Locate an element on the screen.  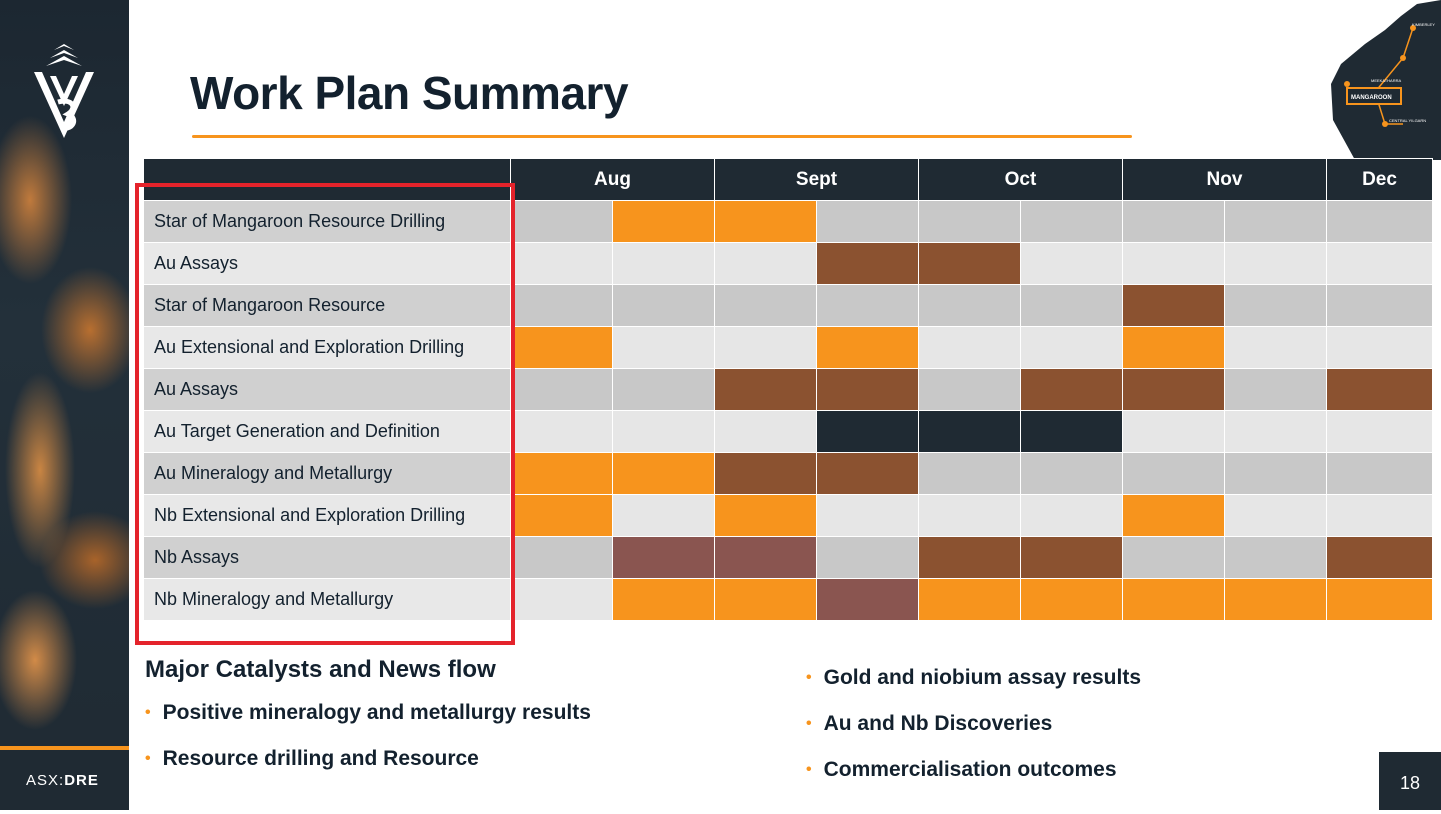
catalysts-heading: Major Catalysts and News flow is located at coordinates (320, 669).